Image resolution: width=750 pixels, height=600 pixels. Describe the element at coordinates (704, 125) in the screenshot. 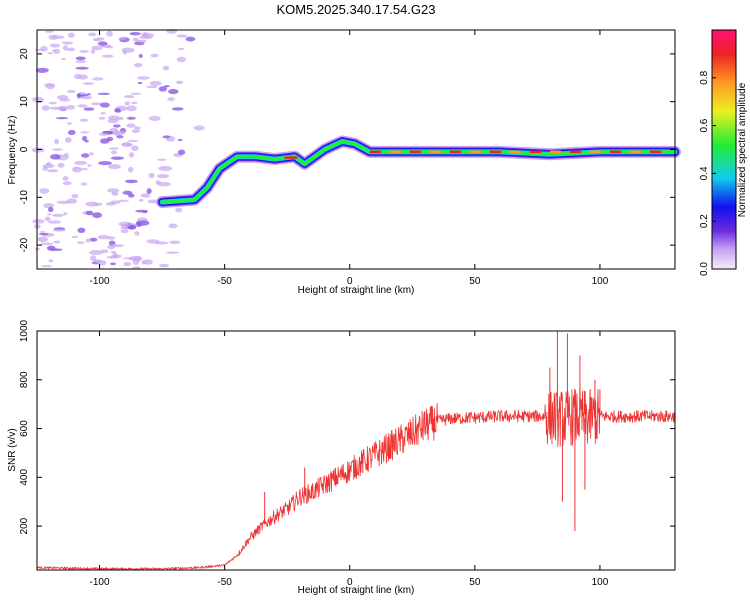

I see `colorbar-tick-label: 0.6` at that location.